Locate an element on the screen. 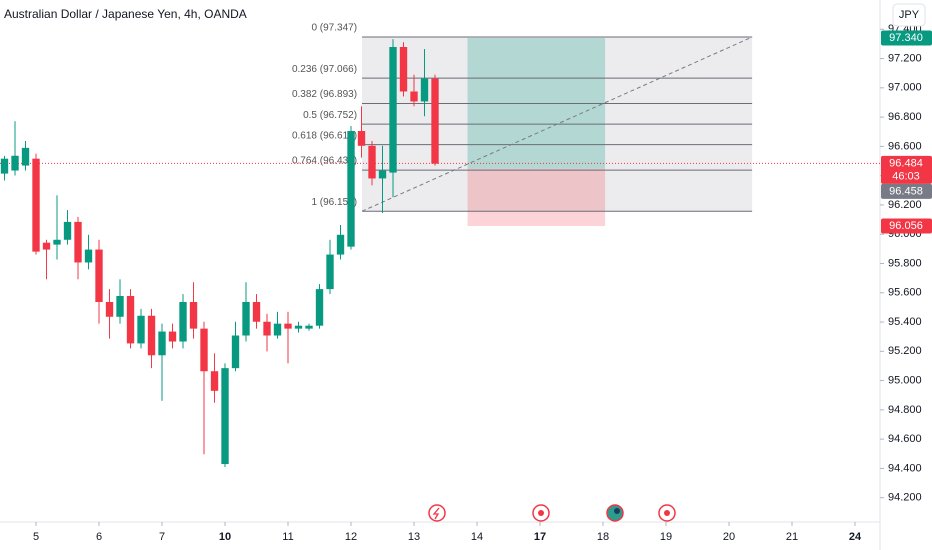 The width and height of the screenshot is (932, 550). fib-level-label: 1 (96.157) is located at coordinates (334, 202).